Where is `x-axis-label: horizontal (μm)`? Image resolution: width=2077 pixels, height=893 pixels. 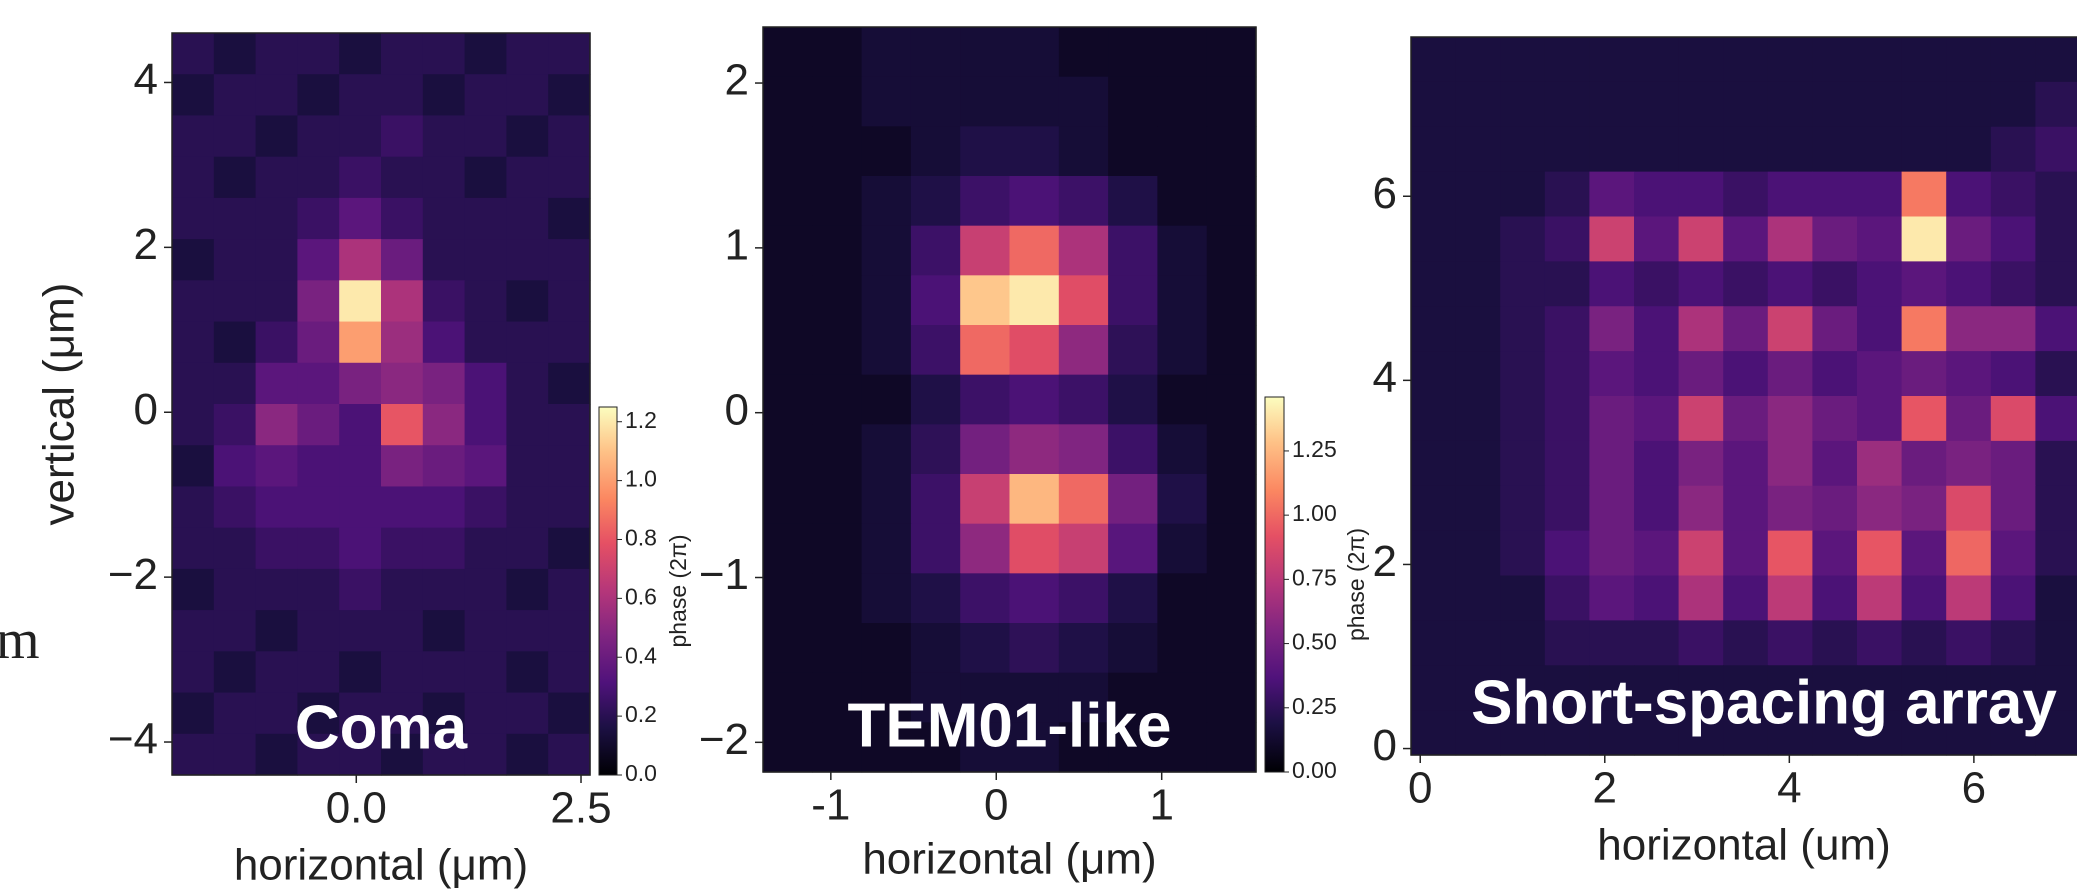
x-axis-label: horizontal (μm) is located at coordinates (381, 865).